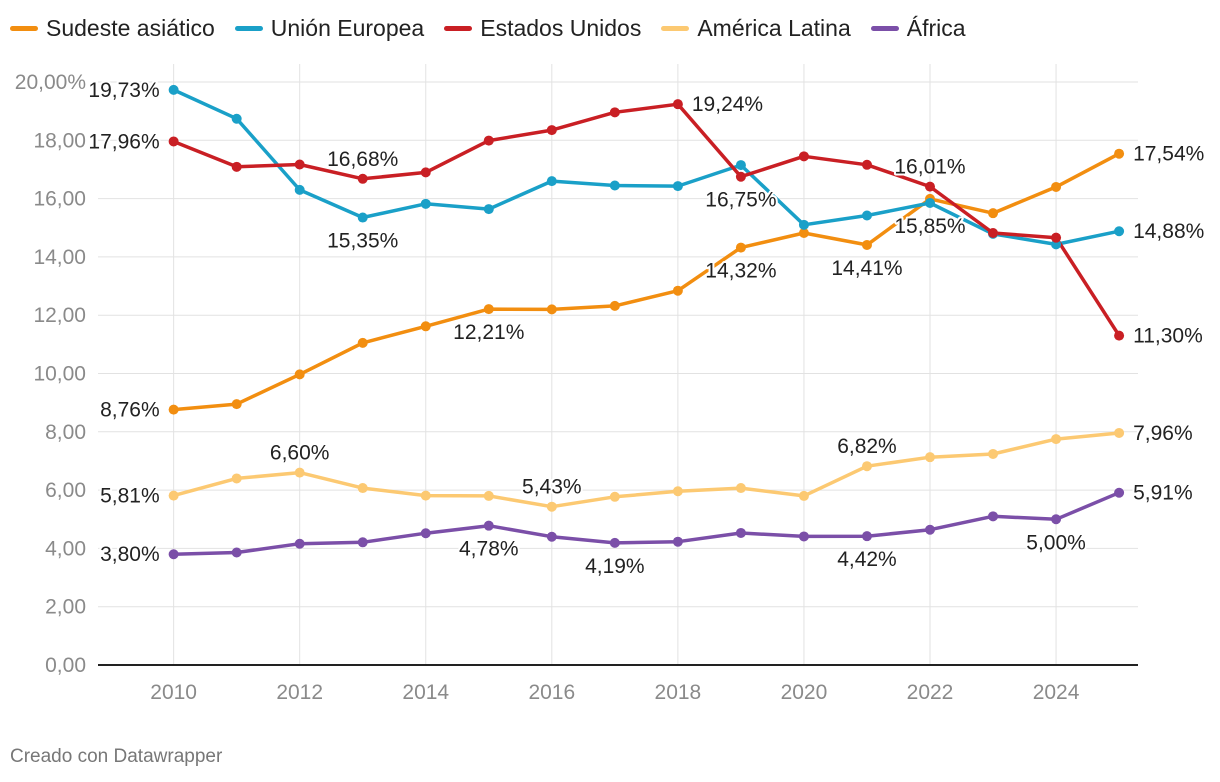 The width and height of the screenshot is (1220, 782). I want to click on legend-label: África, so click(936, 27).